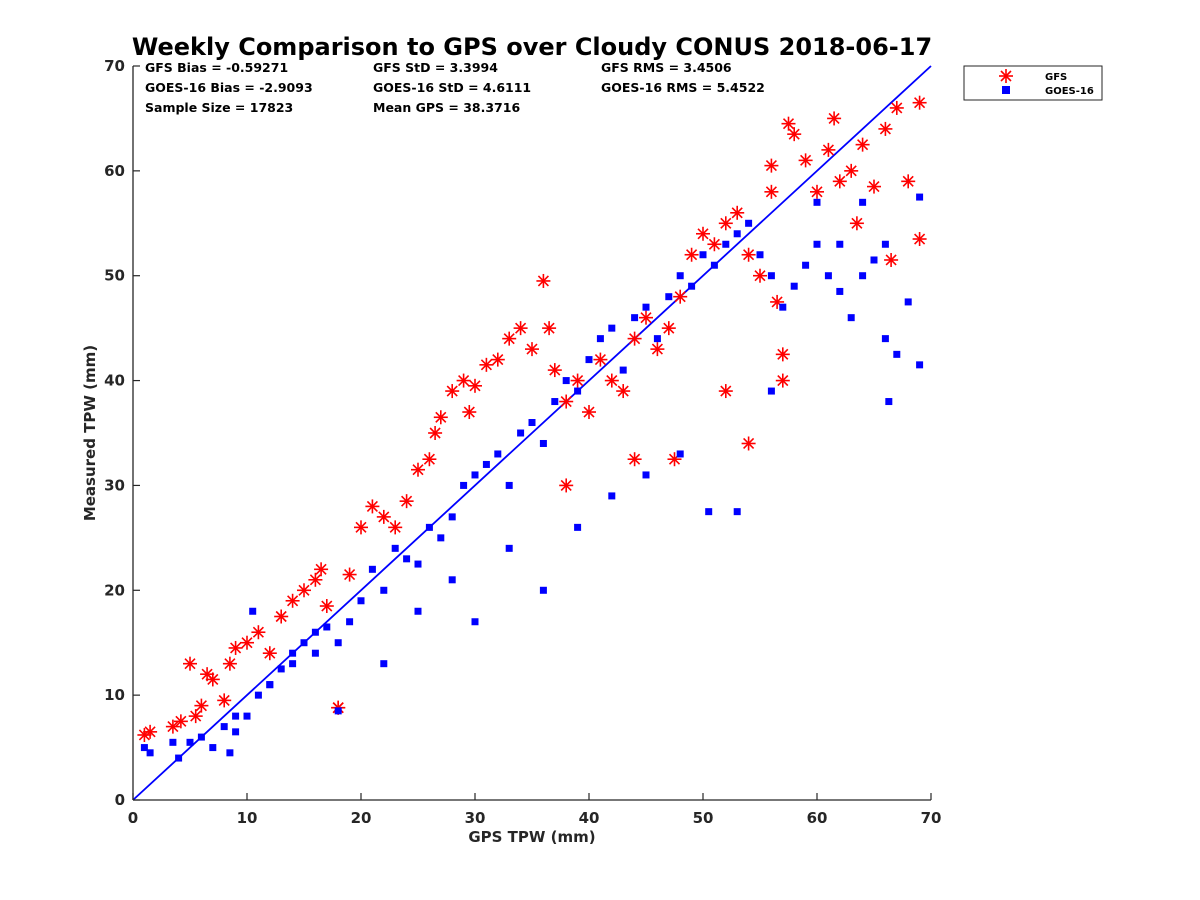  What do you see at coordinates (361, 818) in the screenshot?
I see `x-tick-label: 20` at bounding box center [361, 818].